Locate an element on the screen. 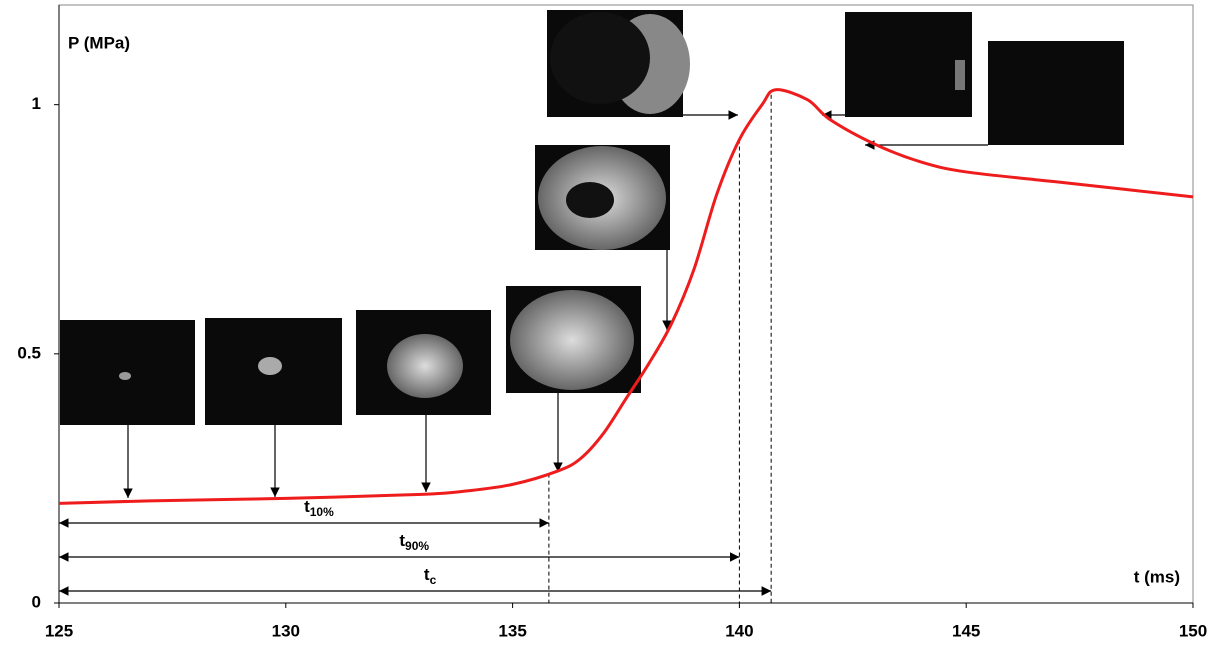 The width and height of the screenshot is (1221, 649). duration-label: t90% is located at coordinates (414, 542).